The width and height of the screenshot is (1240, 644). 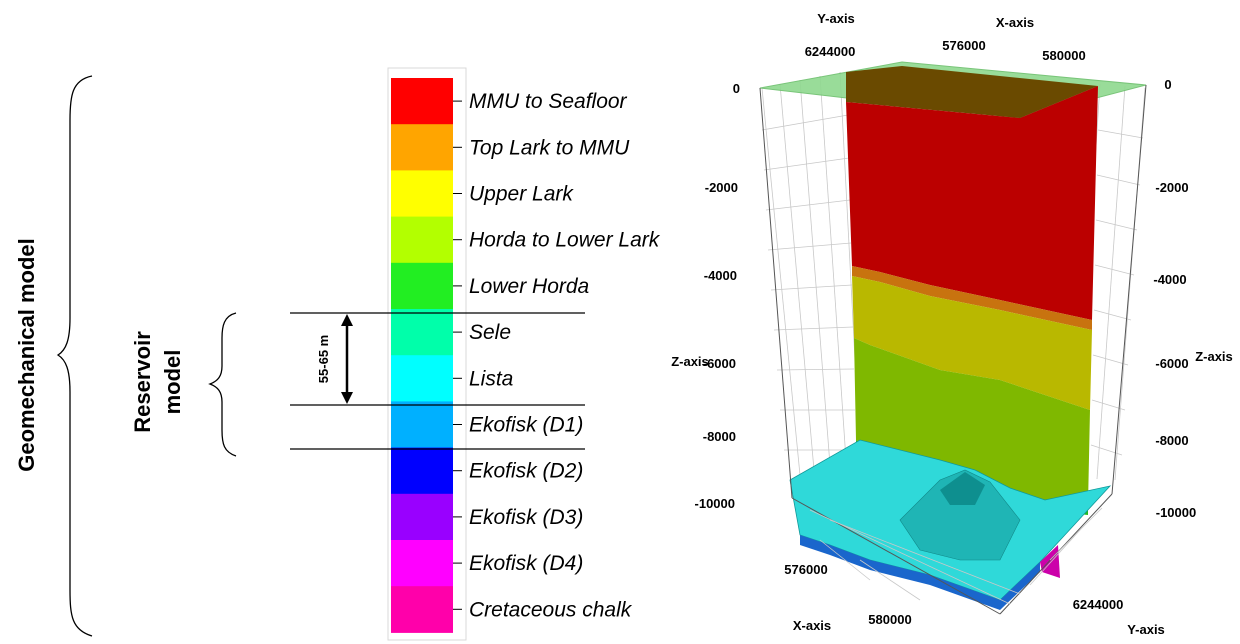 I want to click on z-tick-right-label: -10000, so click(x=1176, y=512).